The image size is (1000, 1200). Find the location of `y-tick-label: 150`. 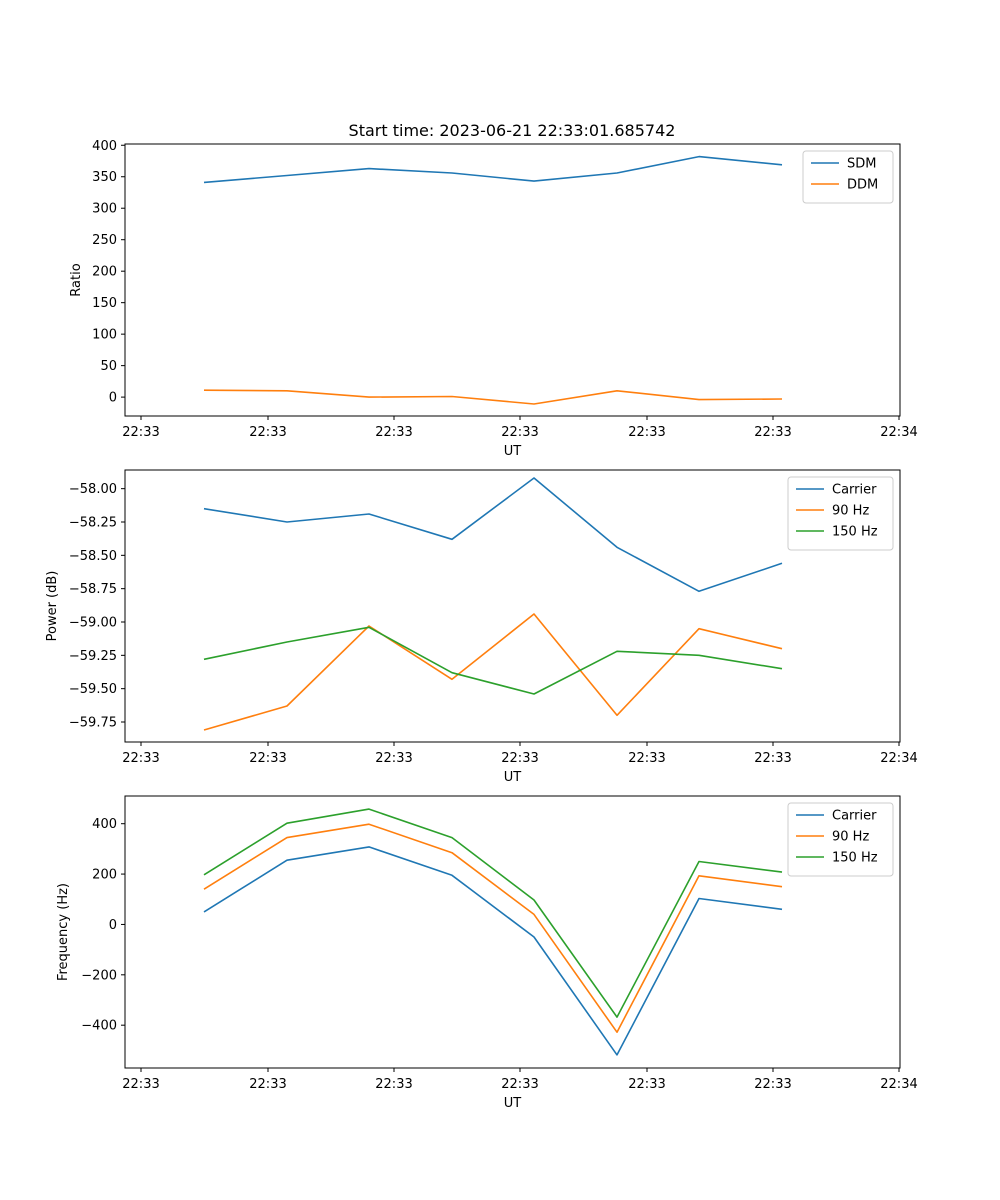

y-tick-label: 150 is located at coordinates (104, 303).